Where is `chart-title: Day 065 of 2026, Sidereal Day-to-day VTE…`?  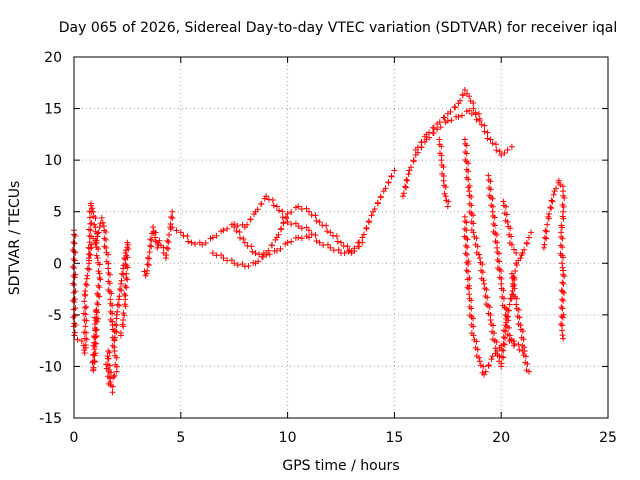 chart-title: Day 065 of 2026, Sidereal Day-to-day VTE… is located at coordinates (338, 28).